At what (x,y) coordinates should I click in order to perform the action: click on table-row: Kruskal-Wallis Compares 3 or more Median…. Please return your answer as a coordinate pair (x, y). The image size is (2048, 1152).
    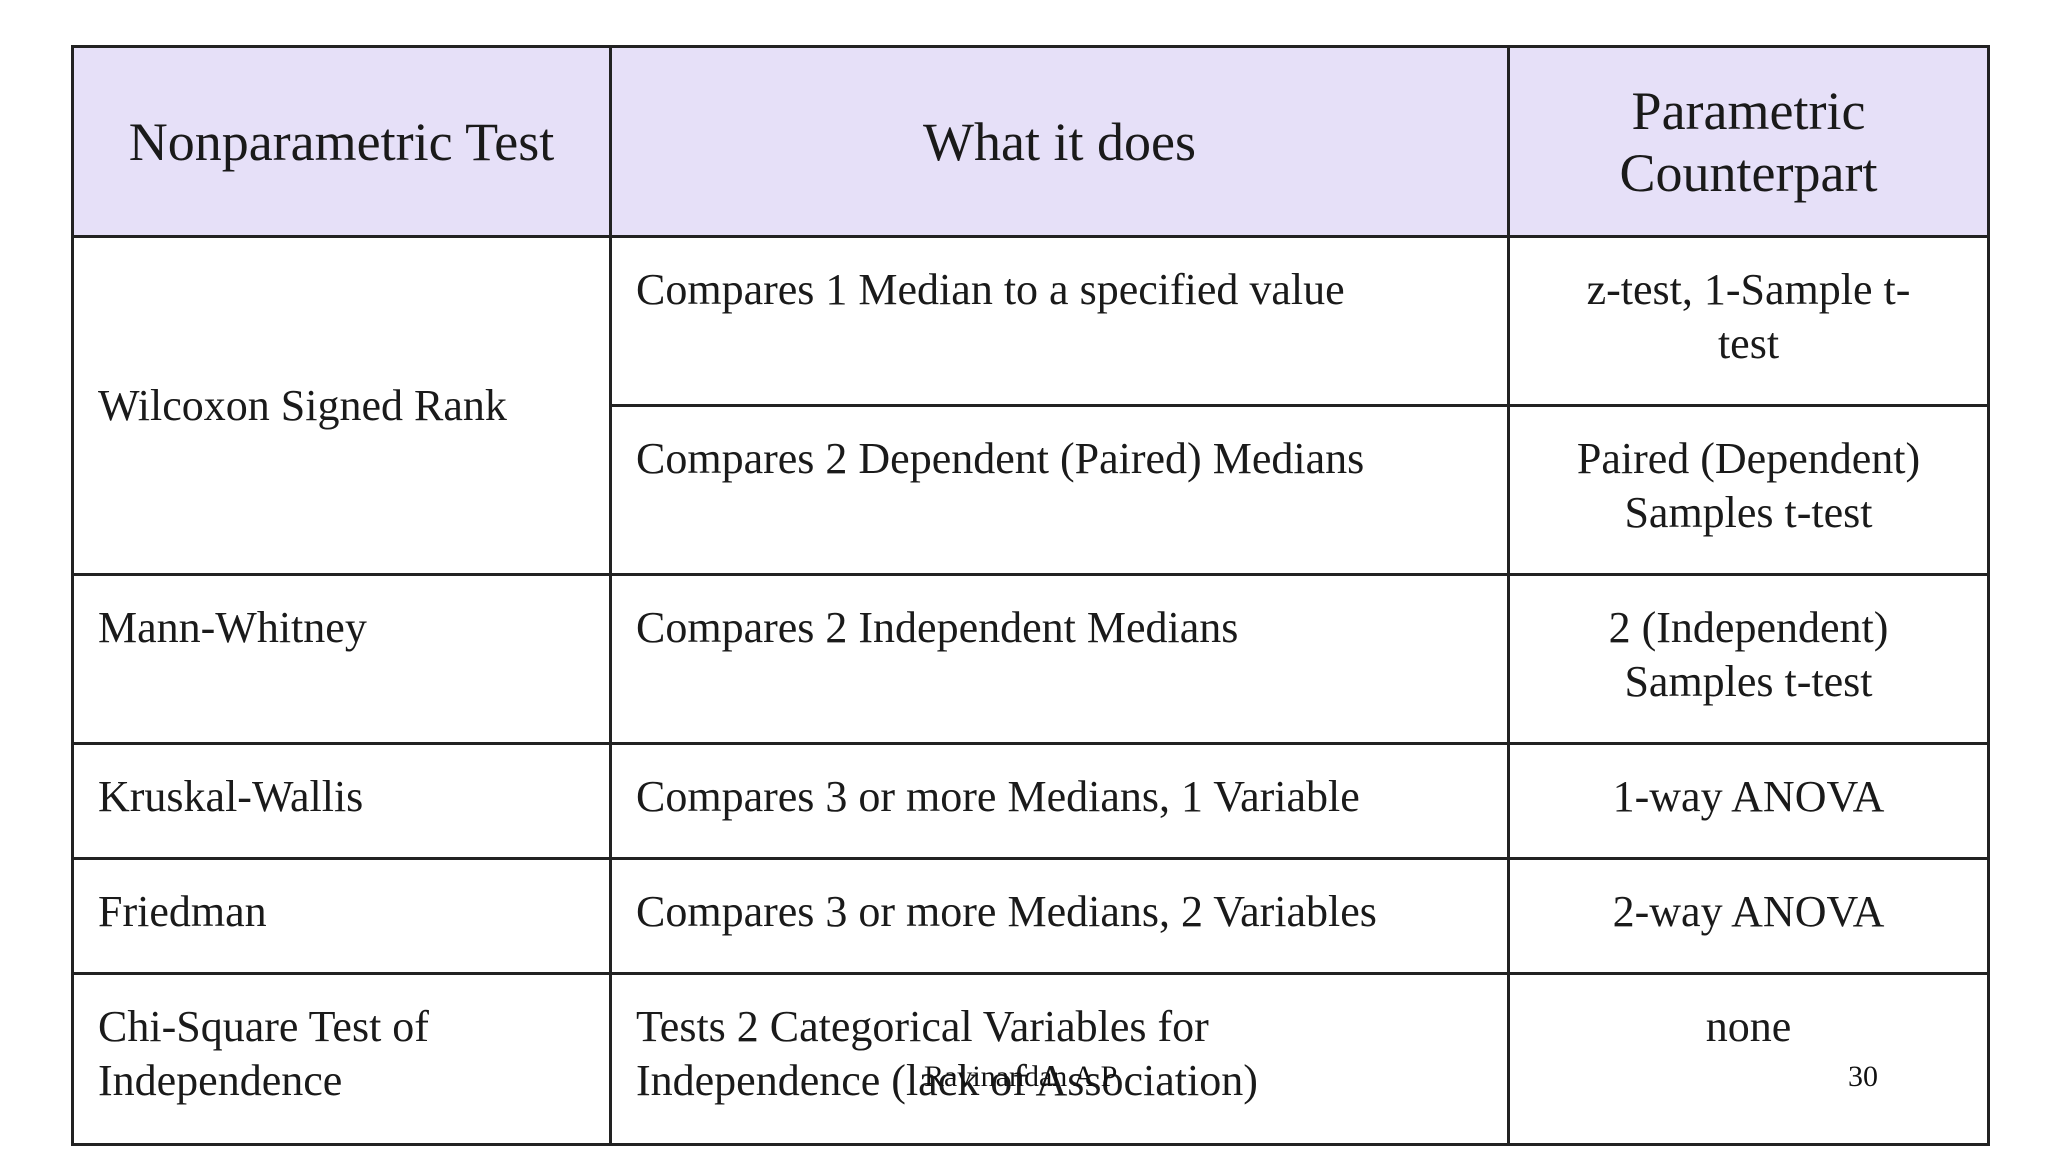
    Looking at the image, I should click on (1030, 801).